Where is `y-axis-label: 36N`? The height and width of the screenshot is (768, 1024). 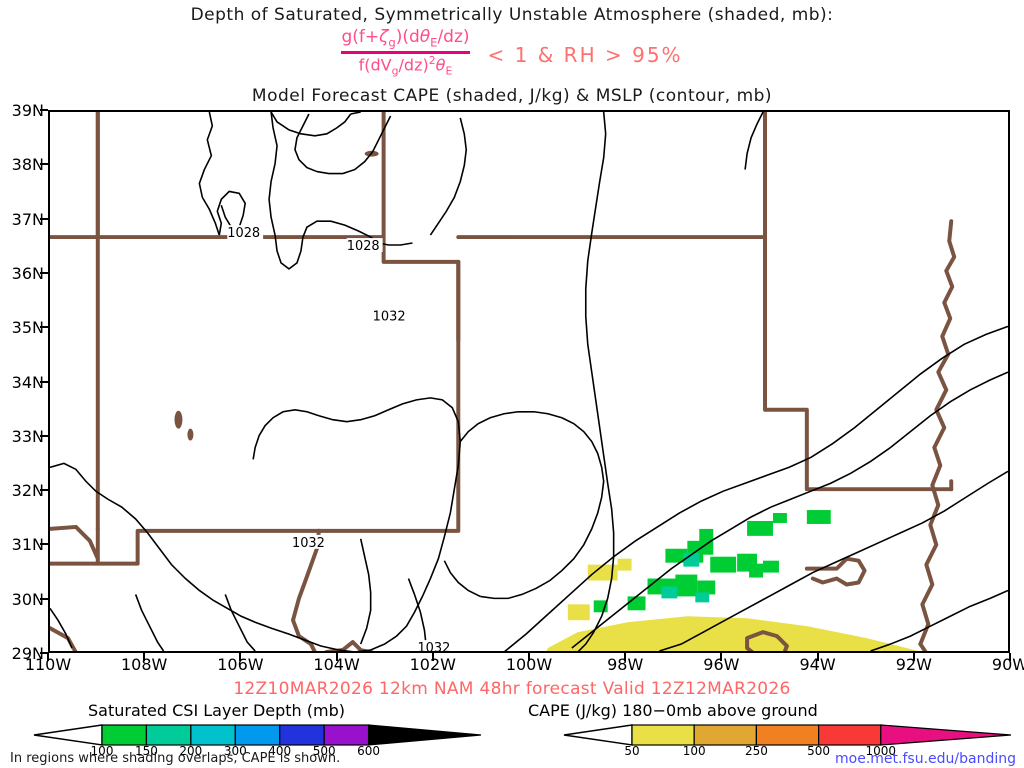
y-axis-label: 36N is located at coordinates (27, 273).